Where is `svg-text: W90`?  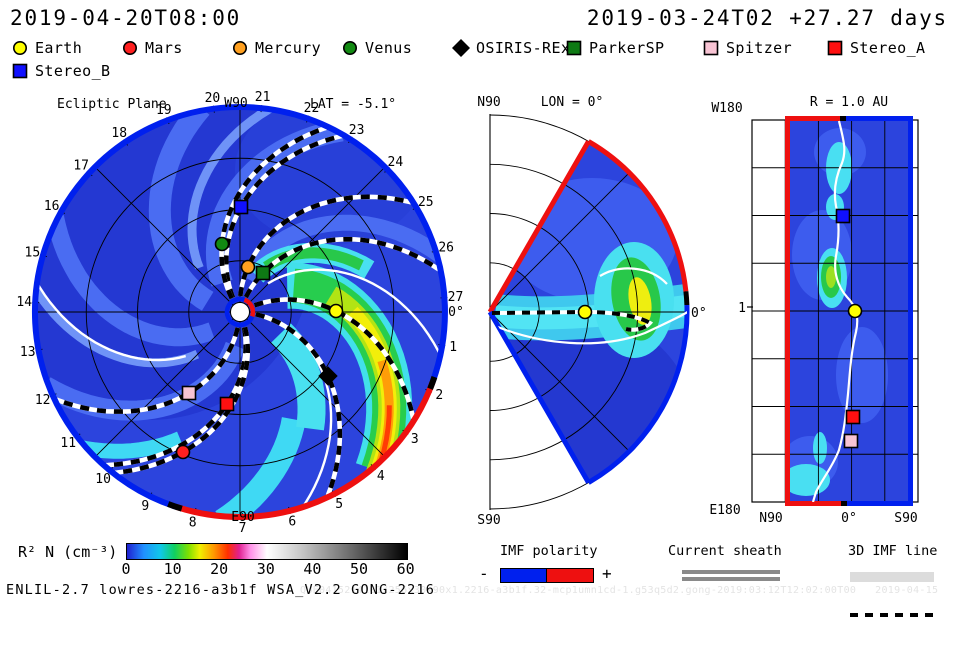 svg-text: W90 is located at coordinates (235, 103).